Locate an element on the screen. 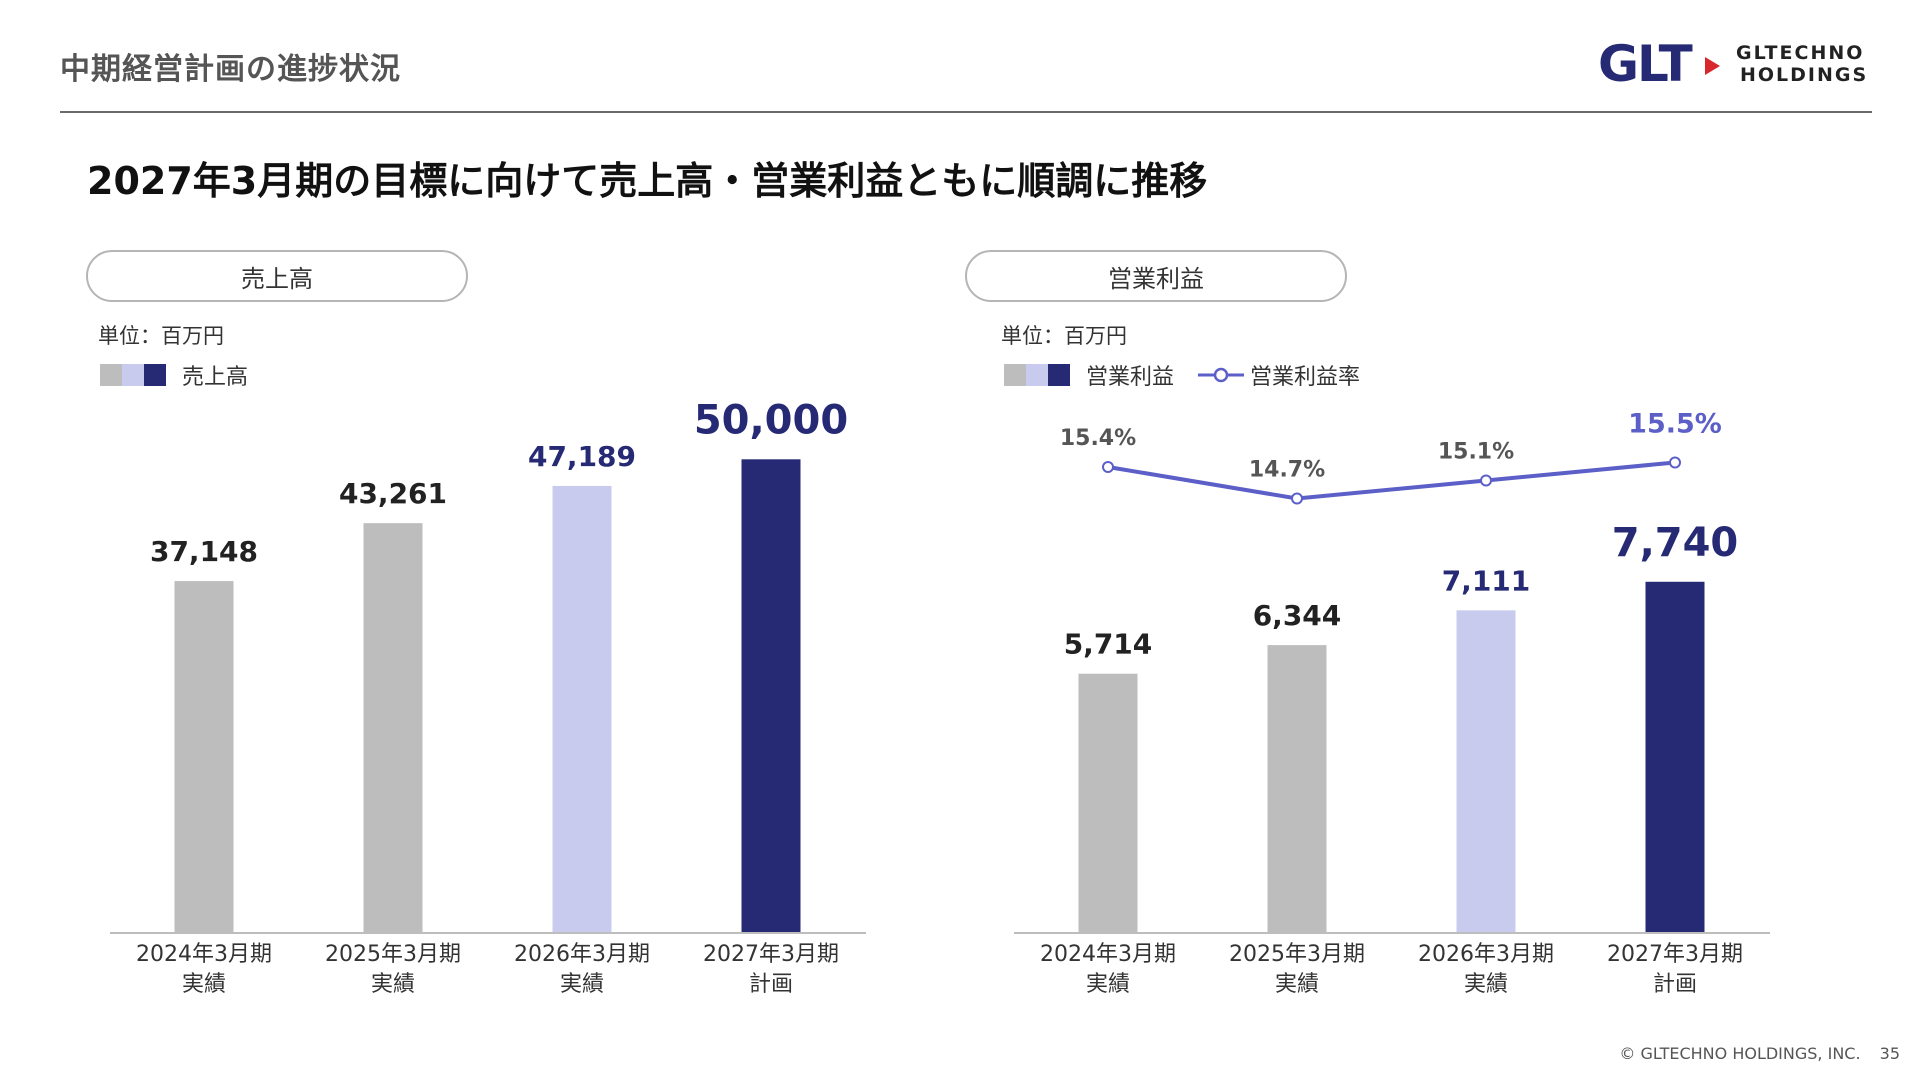 The height and width of the screenshot is (1080, 1920). logo-line2: HOLDINGS is located at coordinates (1804, 75).